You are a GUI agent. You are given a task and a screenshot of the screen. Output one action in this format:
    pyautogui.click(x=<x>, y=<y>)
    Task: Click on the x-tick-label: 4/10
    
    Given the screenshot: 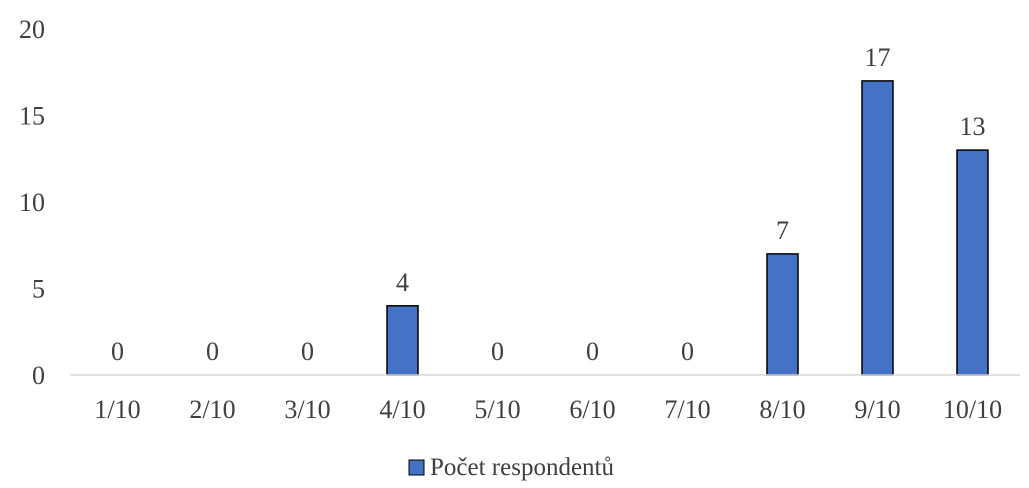 What is the action you would take?
    pyautogui.click(x=402, y=409)
    